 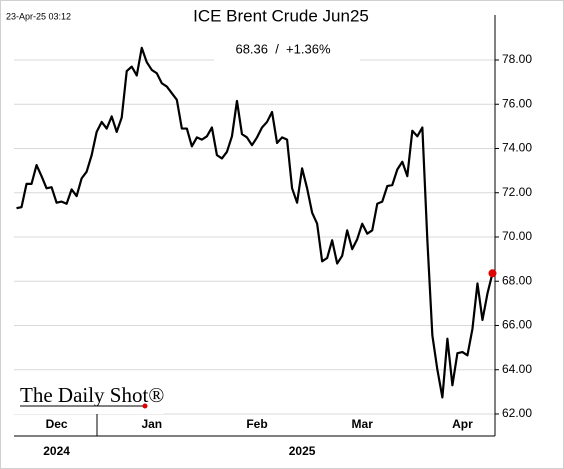 What do you see at coordinates (57, 424) in the screenshot?
I see `x-tick-label: Dec` at bounding box center [57, 424].